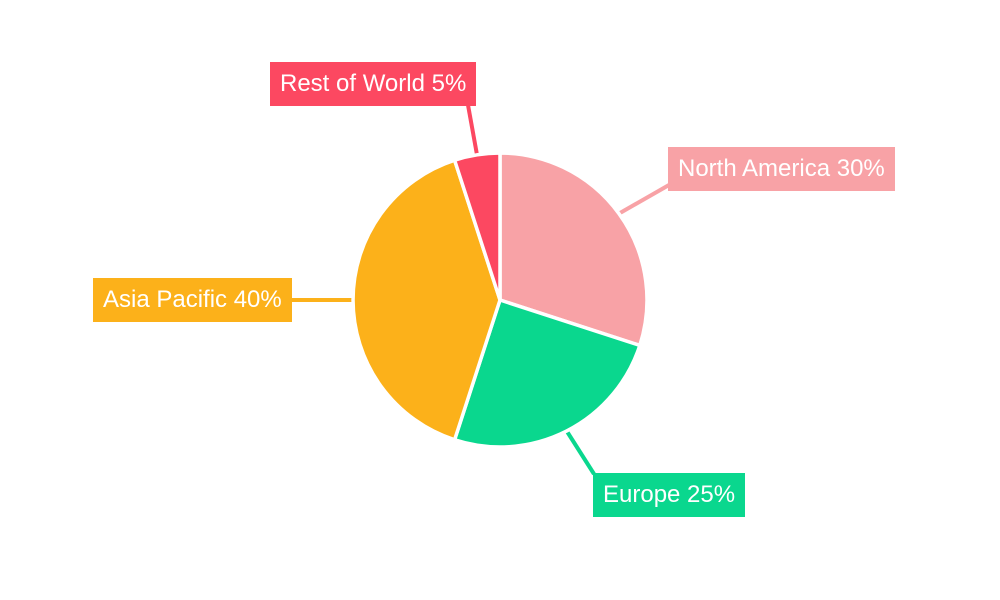 The image size is (1000, 600). I want to click on callout-europe: Europe 25%, so click(669, 495).